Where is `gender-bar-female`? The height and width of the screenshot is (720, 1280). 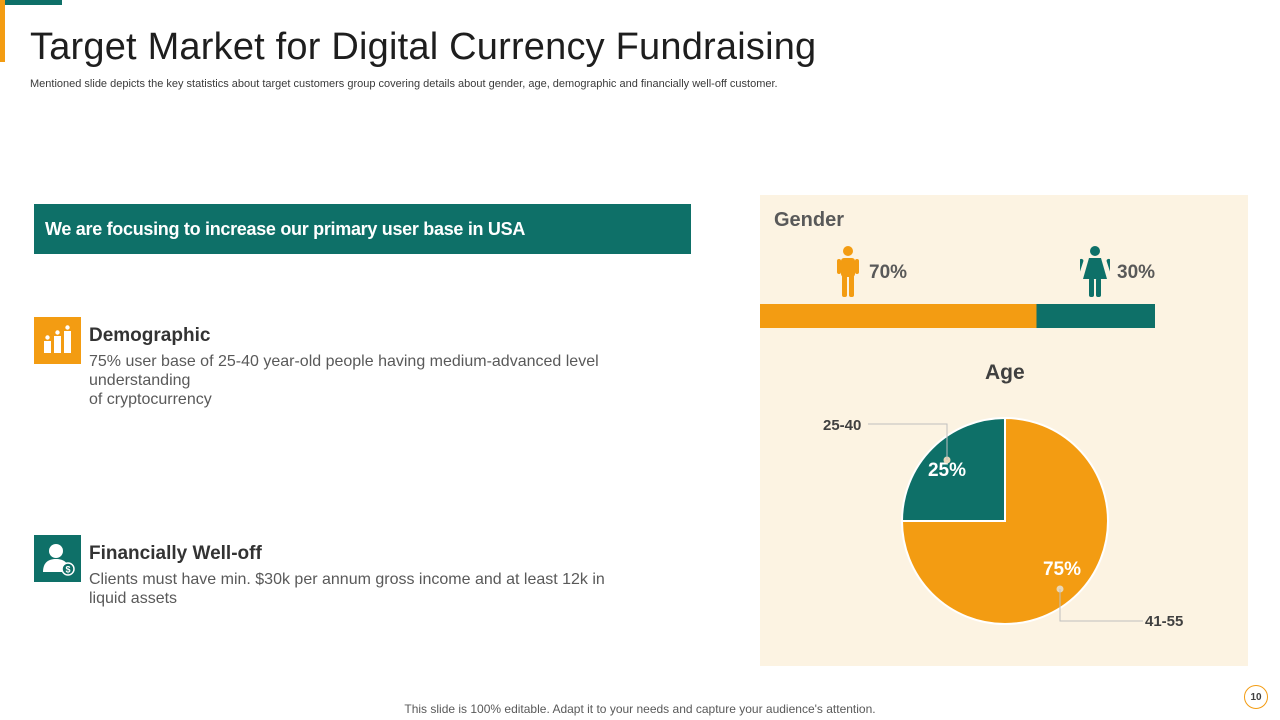 gender-bar-female is located at coordinates (1095, 316).